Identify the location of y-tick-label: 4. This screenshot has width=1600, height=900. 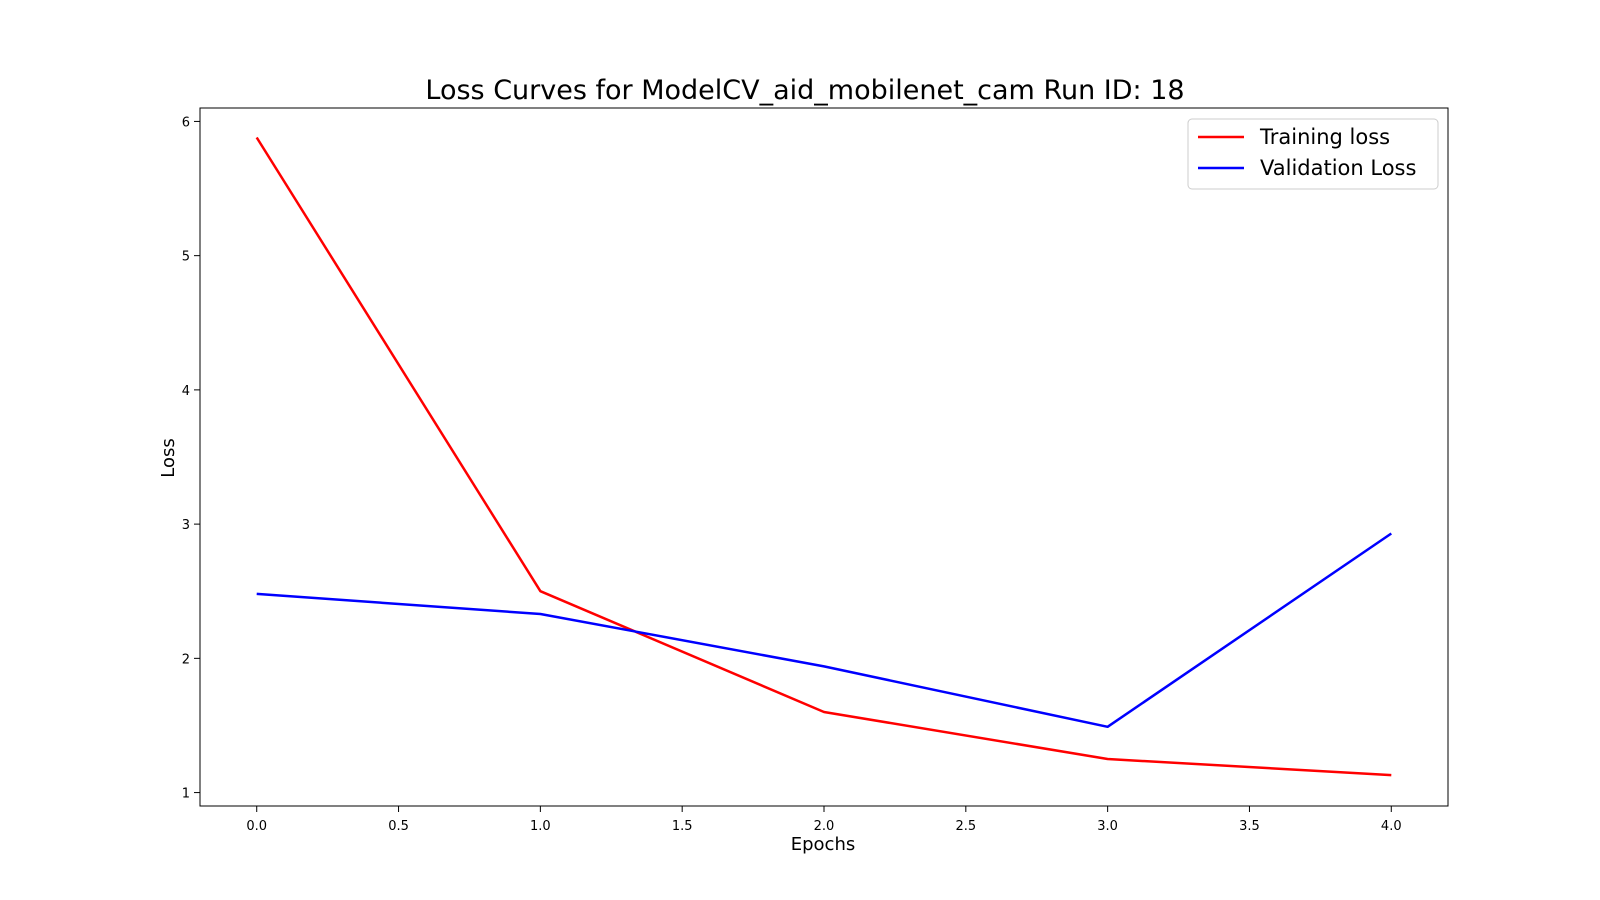
(186, 391).